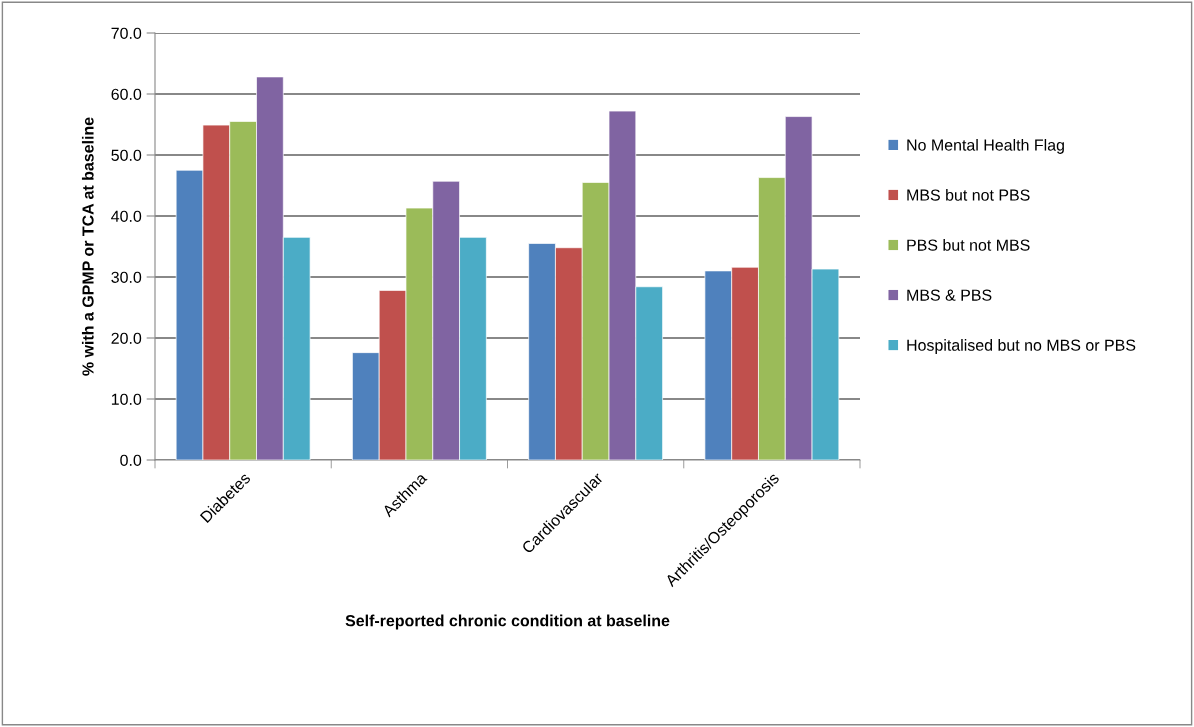  Describe the element at coordinates (985, 146) in the screenshot. I see `legend-label: No Mental Health Flag` at that location.